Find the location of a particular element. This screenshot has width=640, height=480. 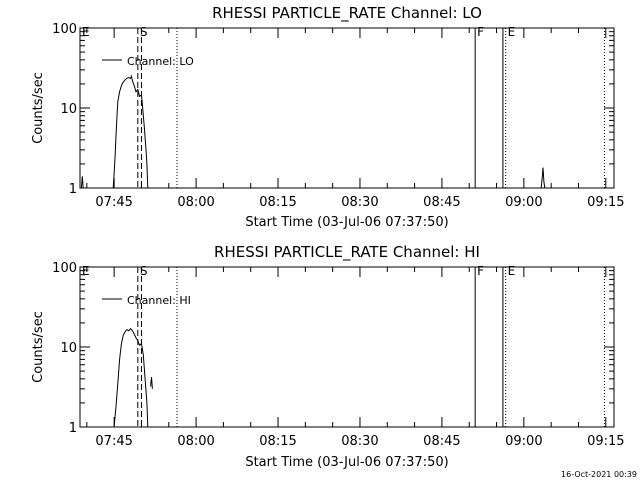

legend-label-lo: Channel: LO is located at coordinates (160, 61).